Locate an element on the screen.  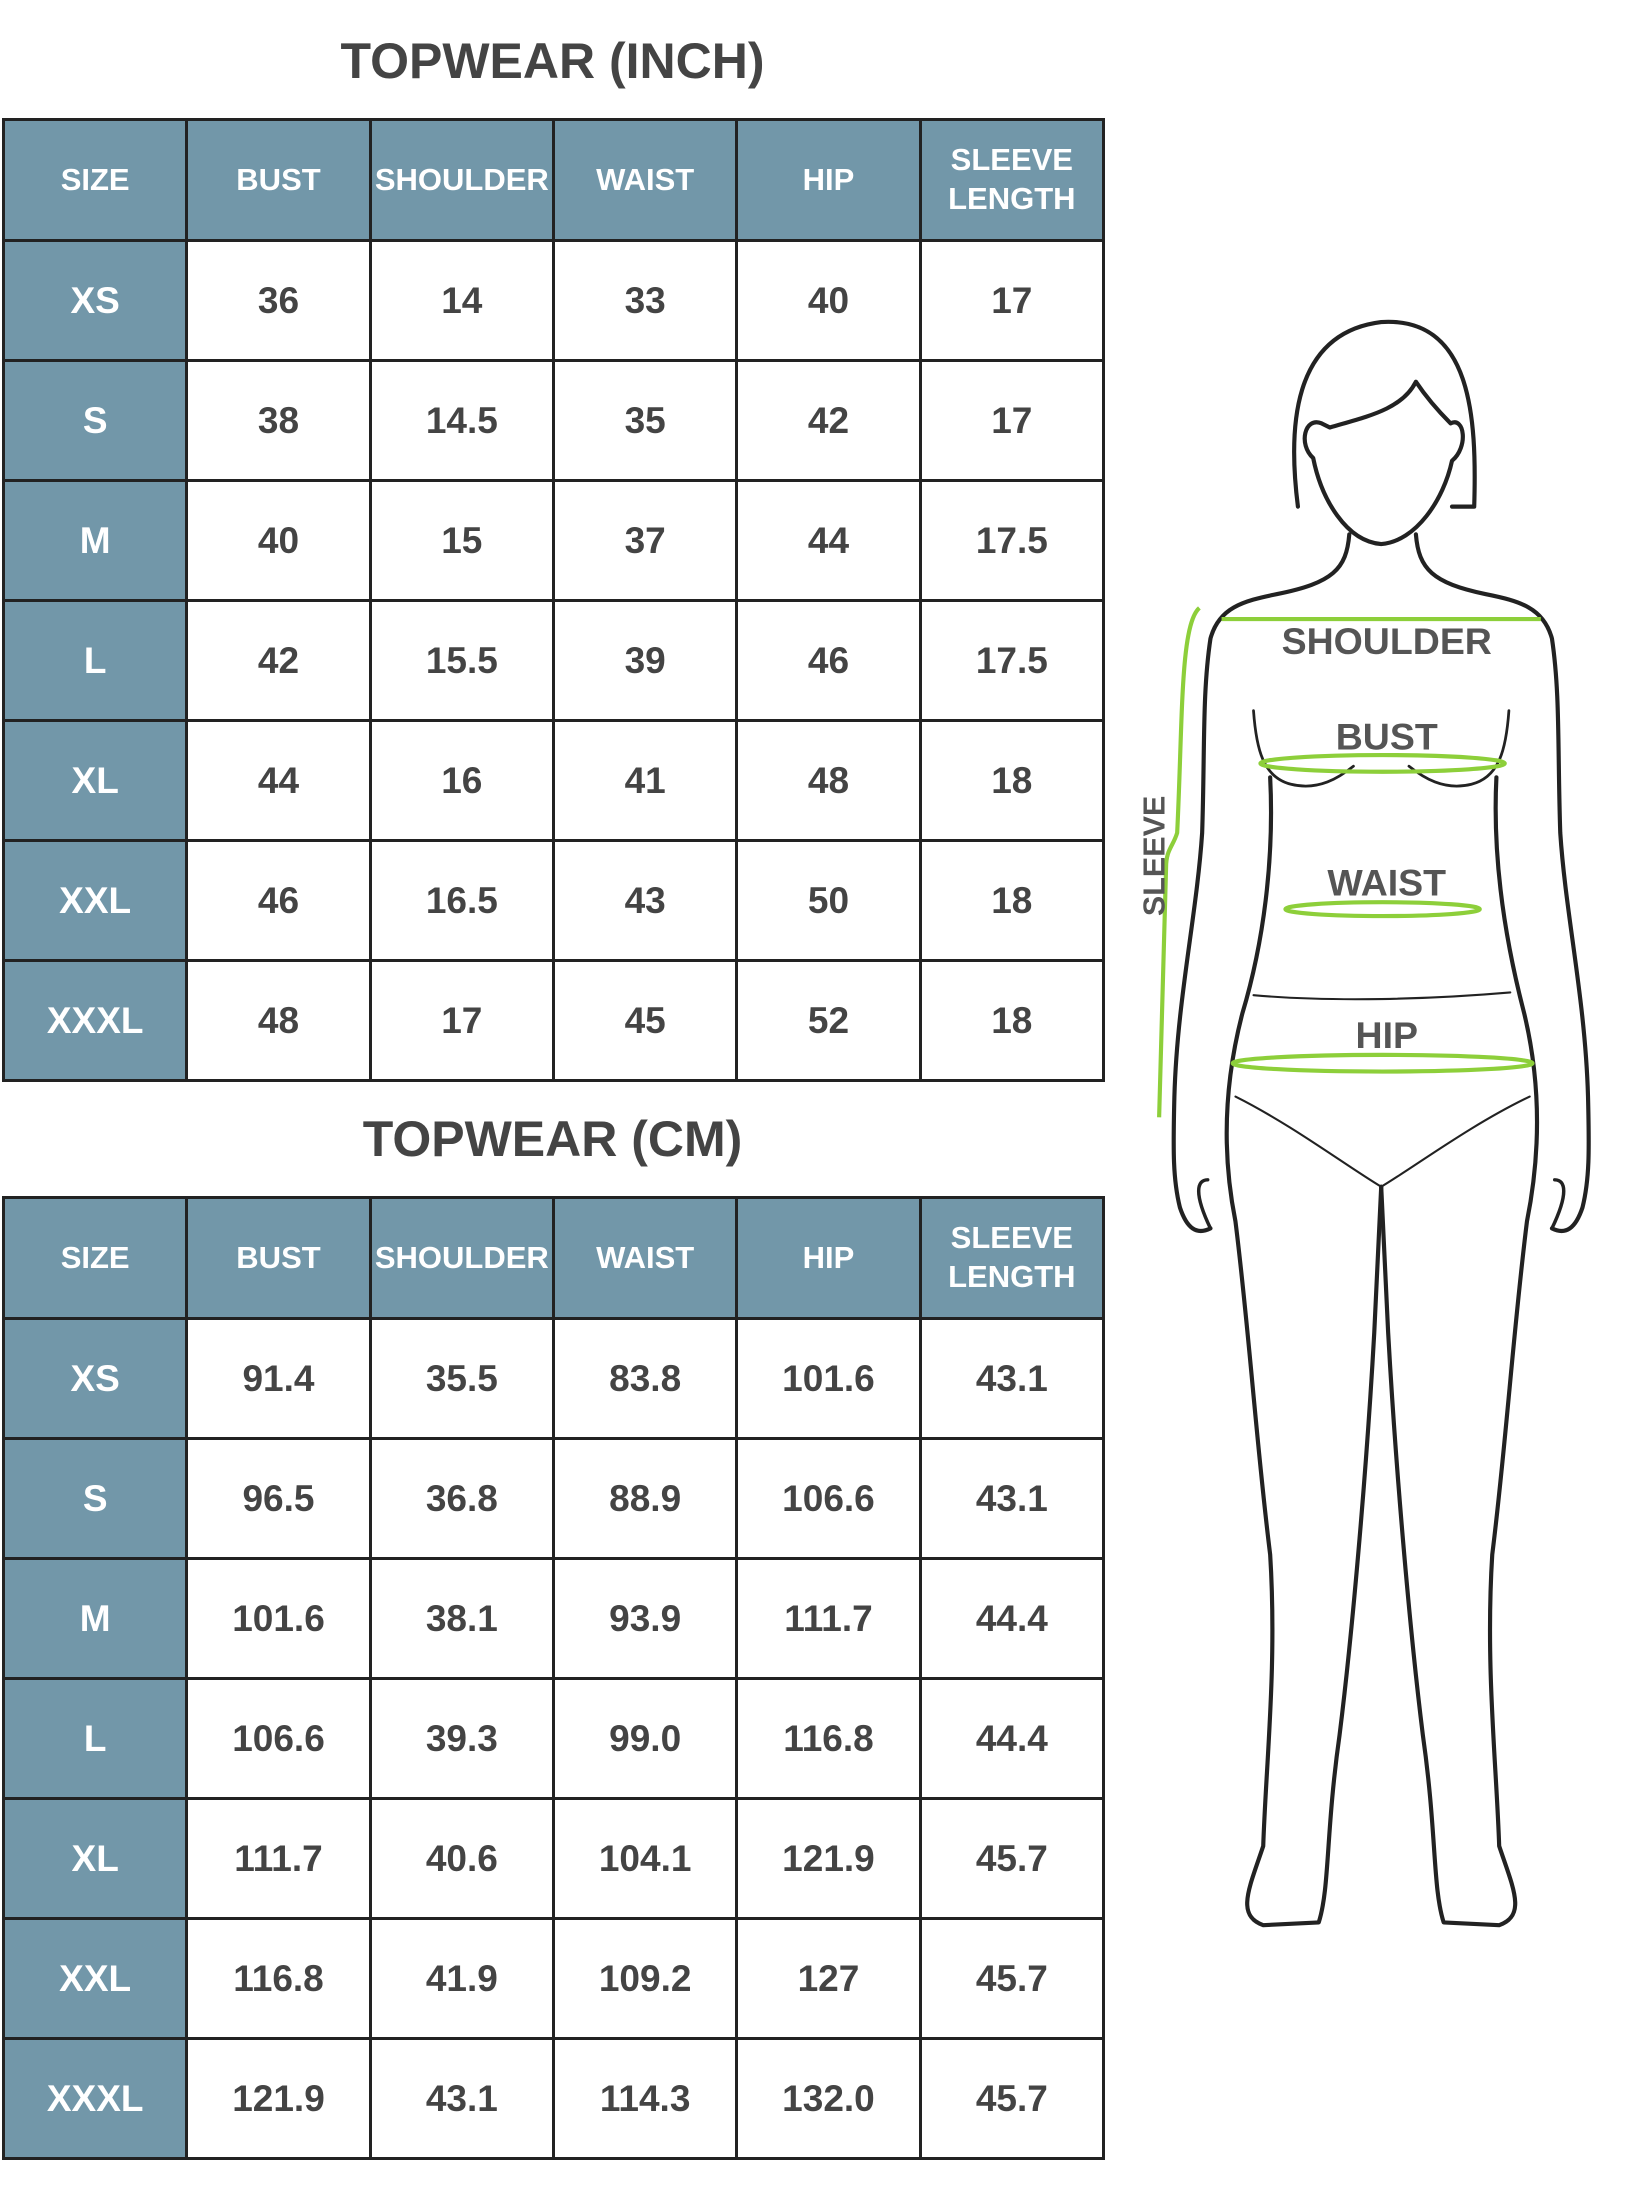
value-cell: 33 is located at coordinates (645, 300).